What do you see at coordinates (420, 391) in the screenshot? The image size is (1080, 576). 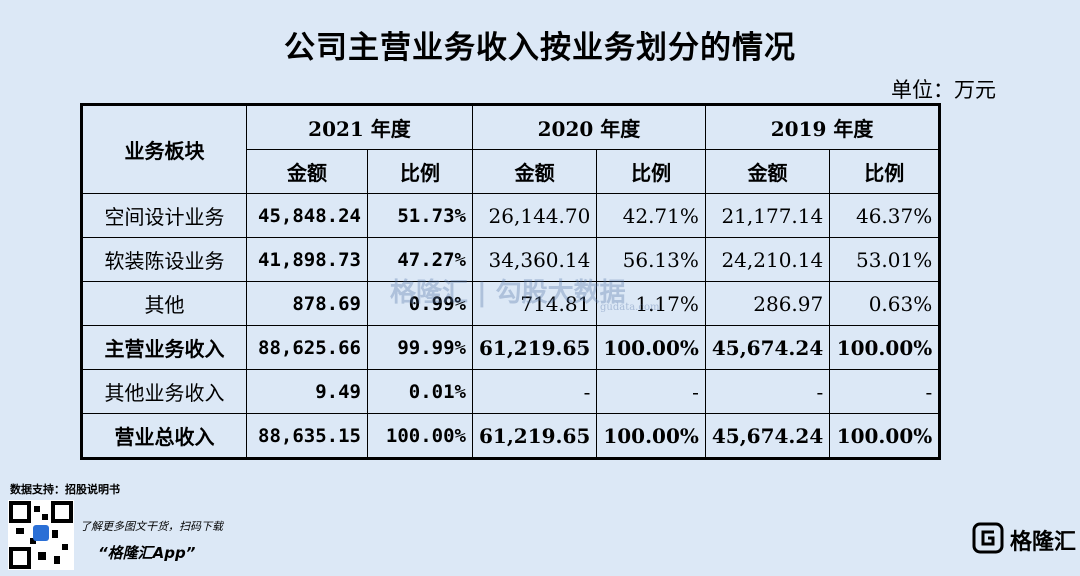 I see `table-cell: 0.01%` at bounding box center [420, 391].